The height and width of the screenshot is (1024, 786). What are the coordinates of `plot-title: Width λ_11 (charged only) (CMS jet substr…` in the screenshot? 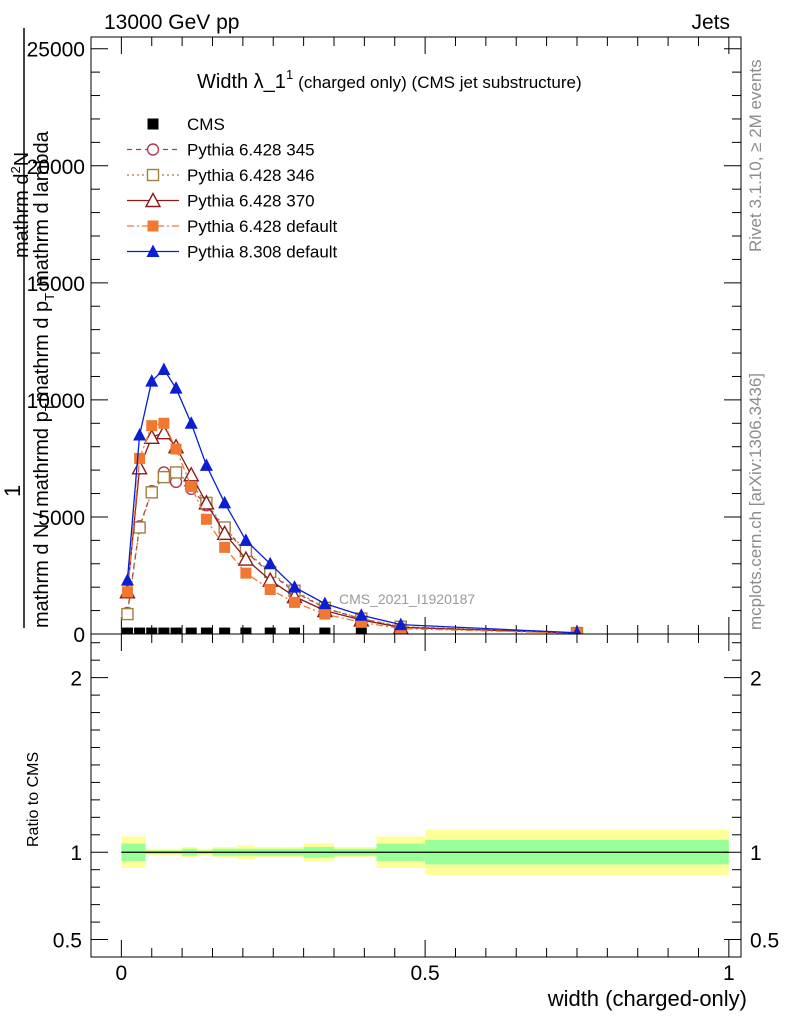 It's located at (389, 80).